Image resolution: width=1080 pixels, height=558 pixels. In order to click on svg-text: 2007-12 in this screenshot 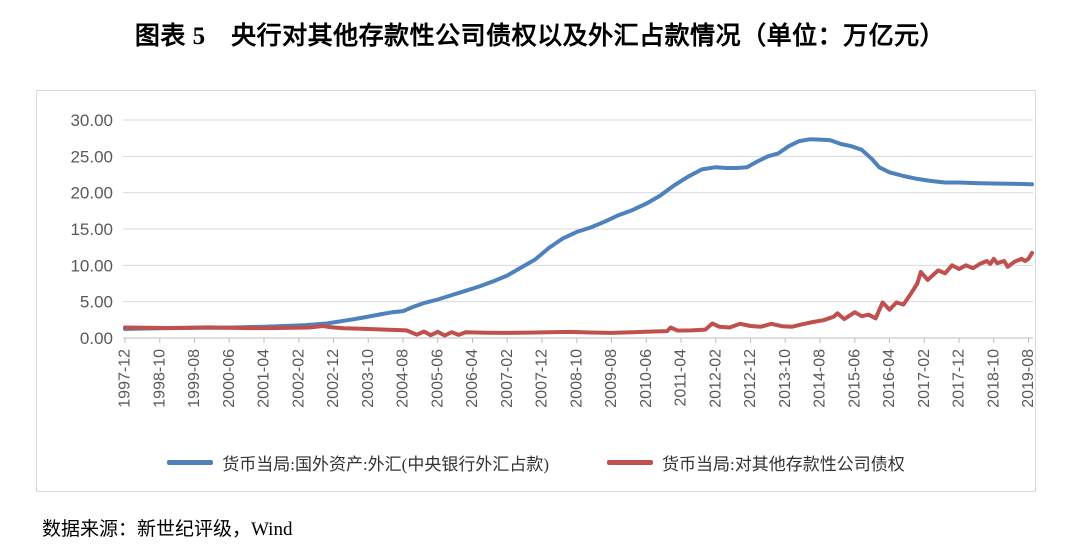, I will do `click(542, 378)`.